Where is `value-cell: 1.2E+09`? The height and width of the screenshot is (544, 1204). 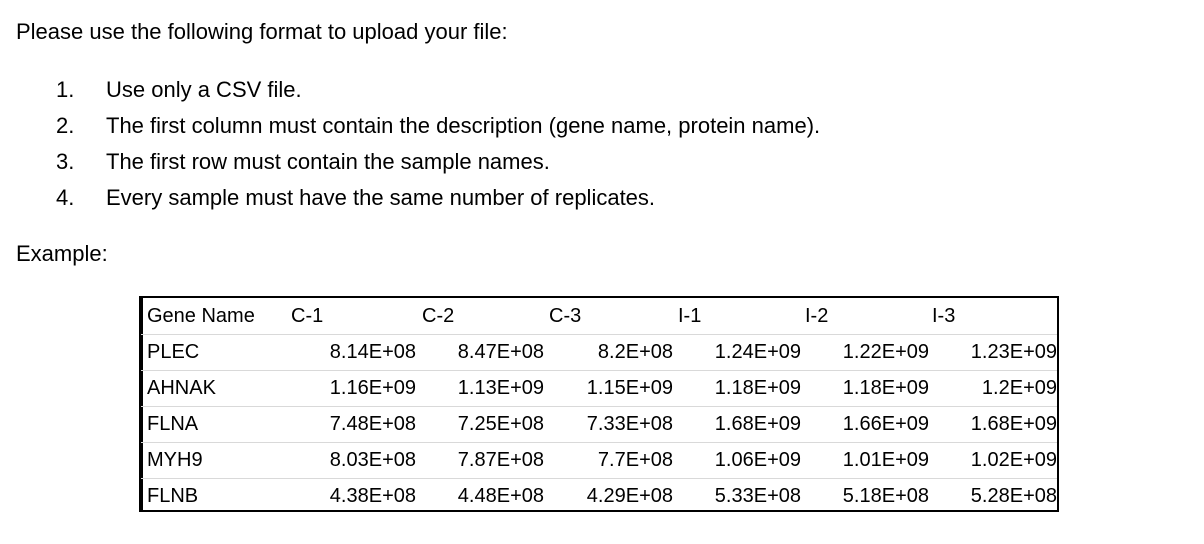 value-cell: 1.2E+09 is located at coordinates (1019, 388).